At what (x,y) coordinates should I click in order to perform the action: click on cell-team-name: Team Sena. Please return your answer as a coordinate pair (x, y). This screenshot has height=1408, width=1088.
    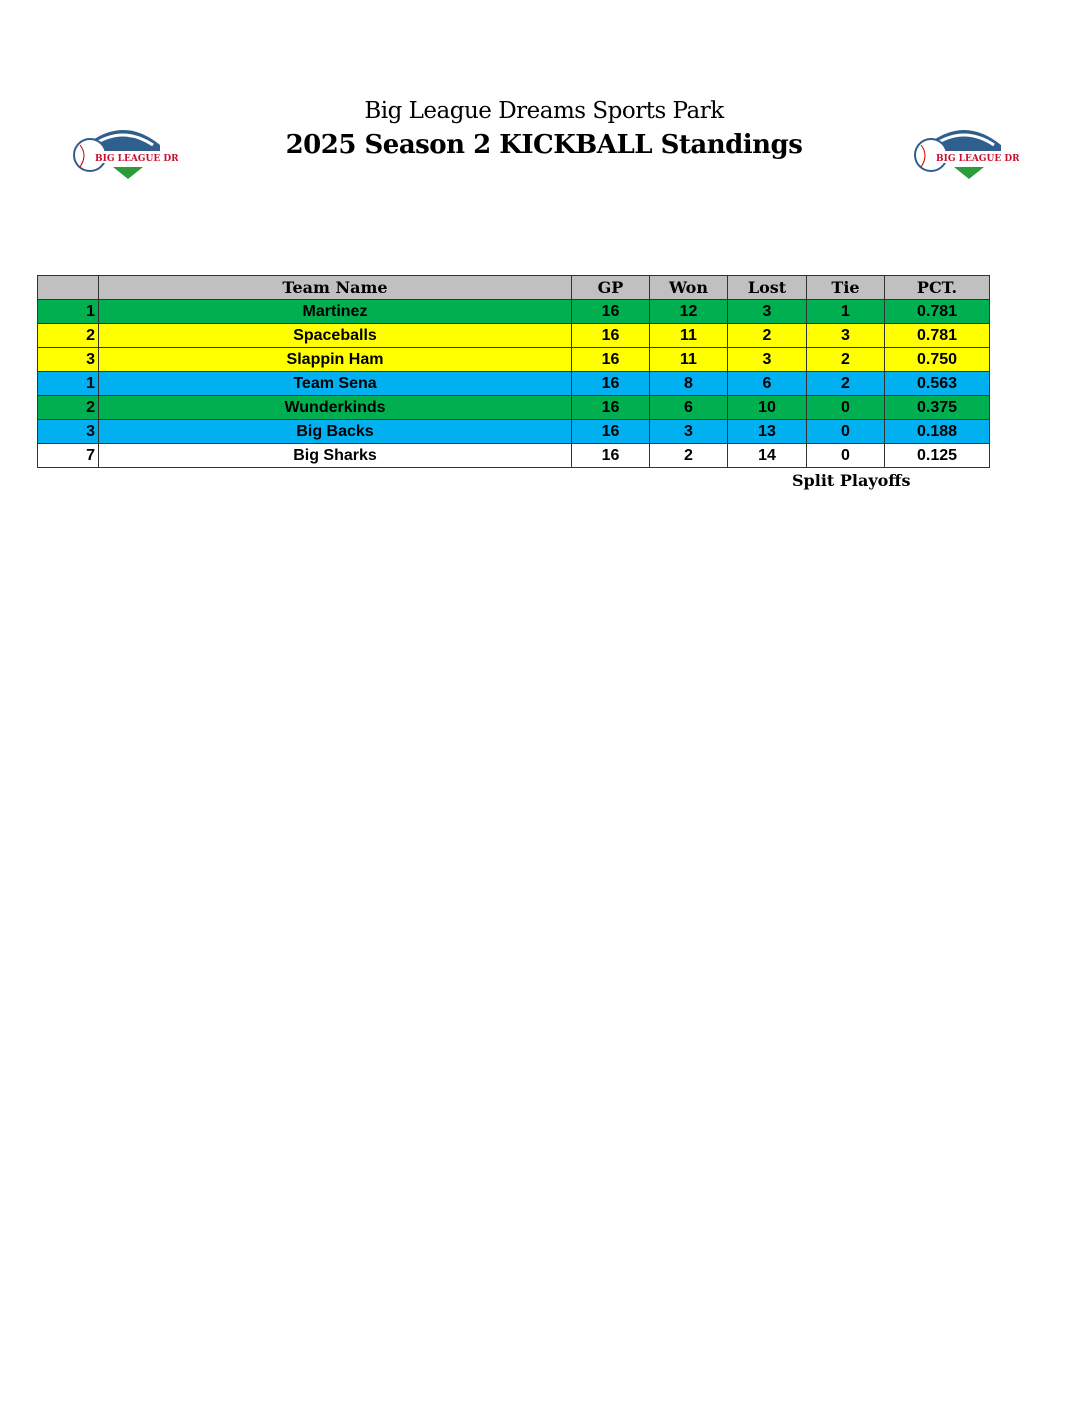
    Looking at the image, I should click on (335, 383).